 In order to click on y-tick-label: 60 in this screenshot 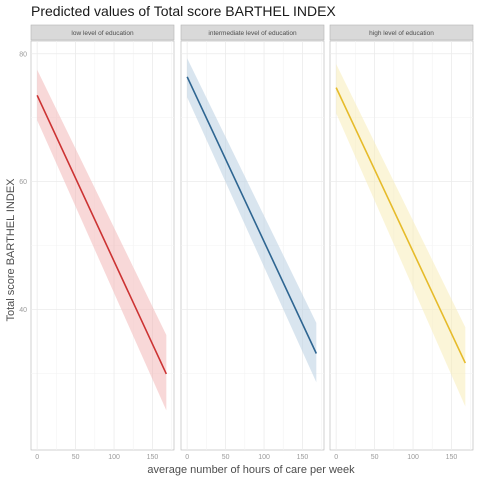, I will do `click(23, 182)`.